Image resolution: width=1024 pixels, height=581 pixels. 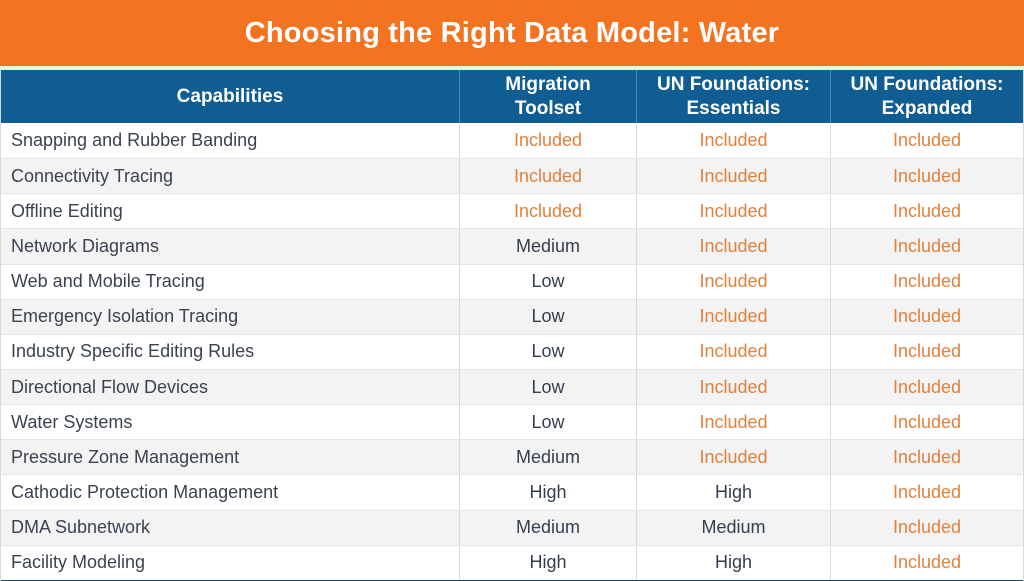 I want to click on capability-cell: Directional Flow Devices, so click(x=110, y=386).